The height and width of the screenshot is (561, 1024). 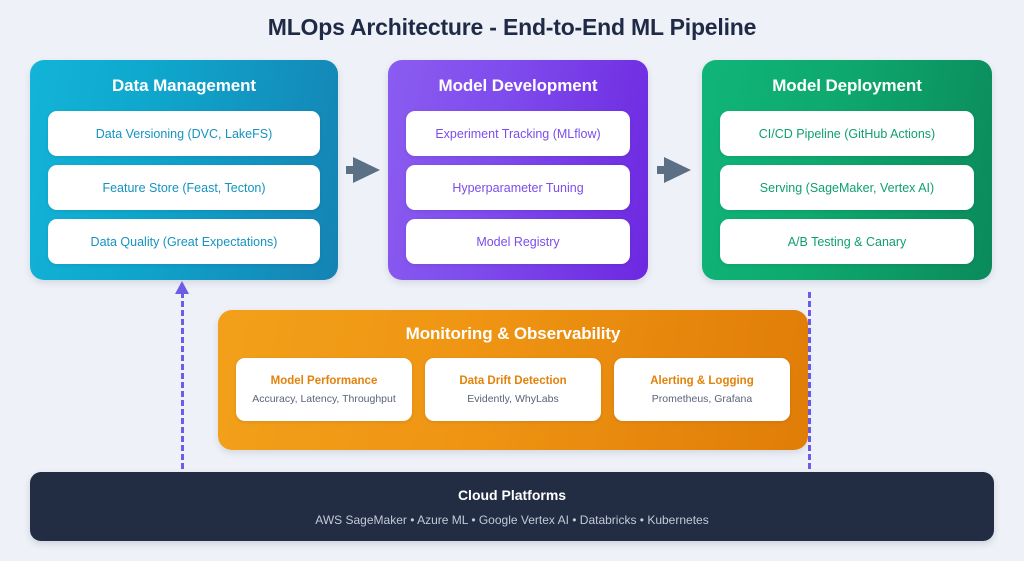 I want to click on pillar-title: Model Development, so click(x=518, y=85).